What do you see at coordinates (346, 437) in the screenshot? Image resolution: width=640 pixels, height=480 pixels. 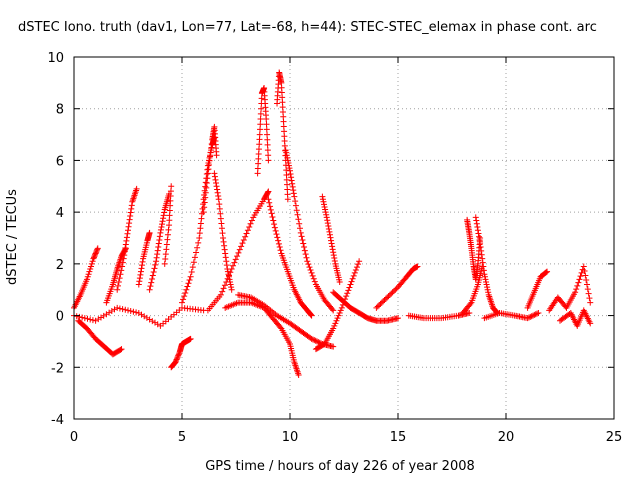 I see `x-tick-labels: 0 5 10 15 20 25` at bounding box center [346, 437].